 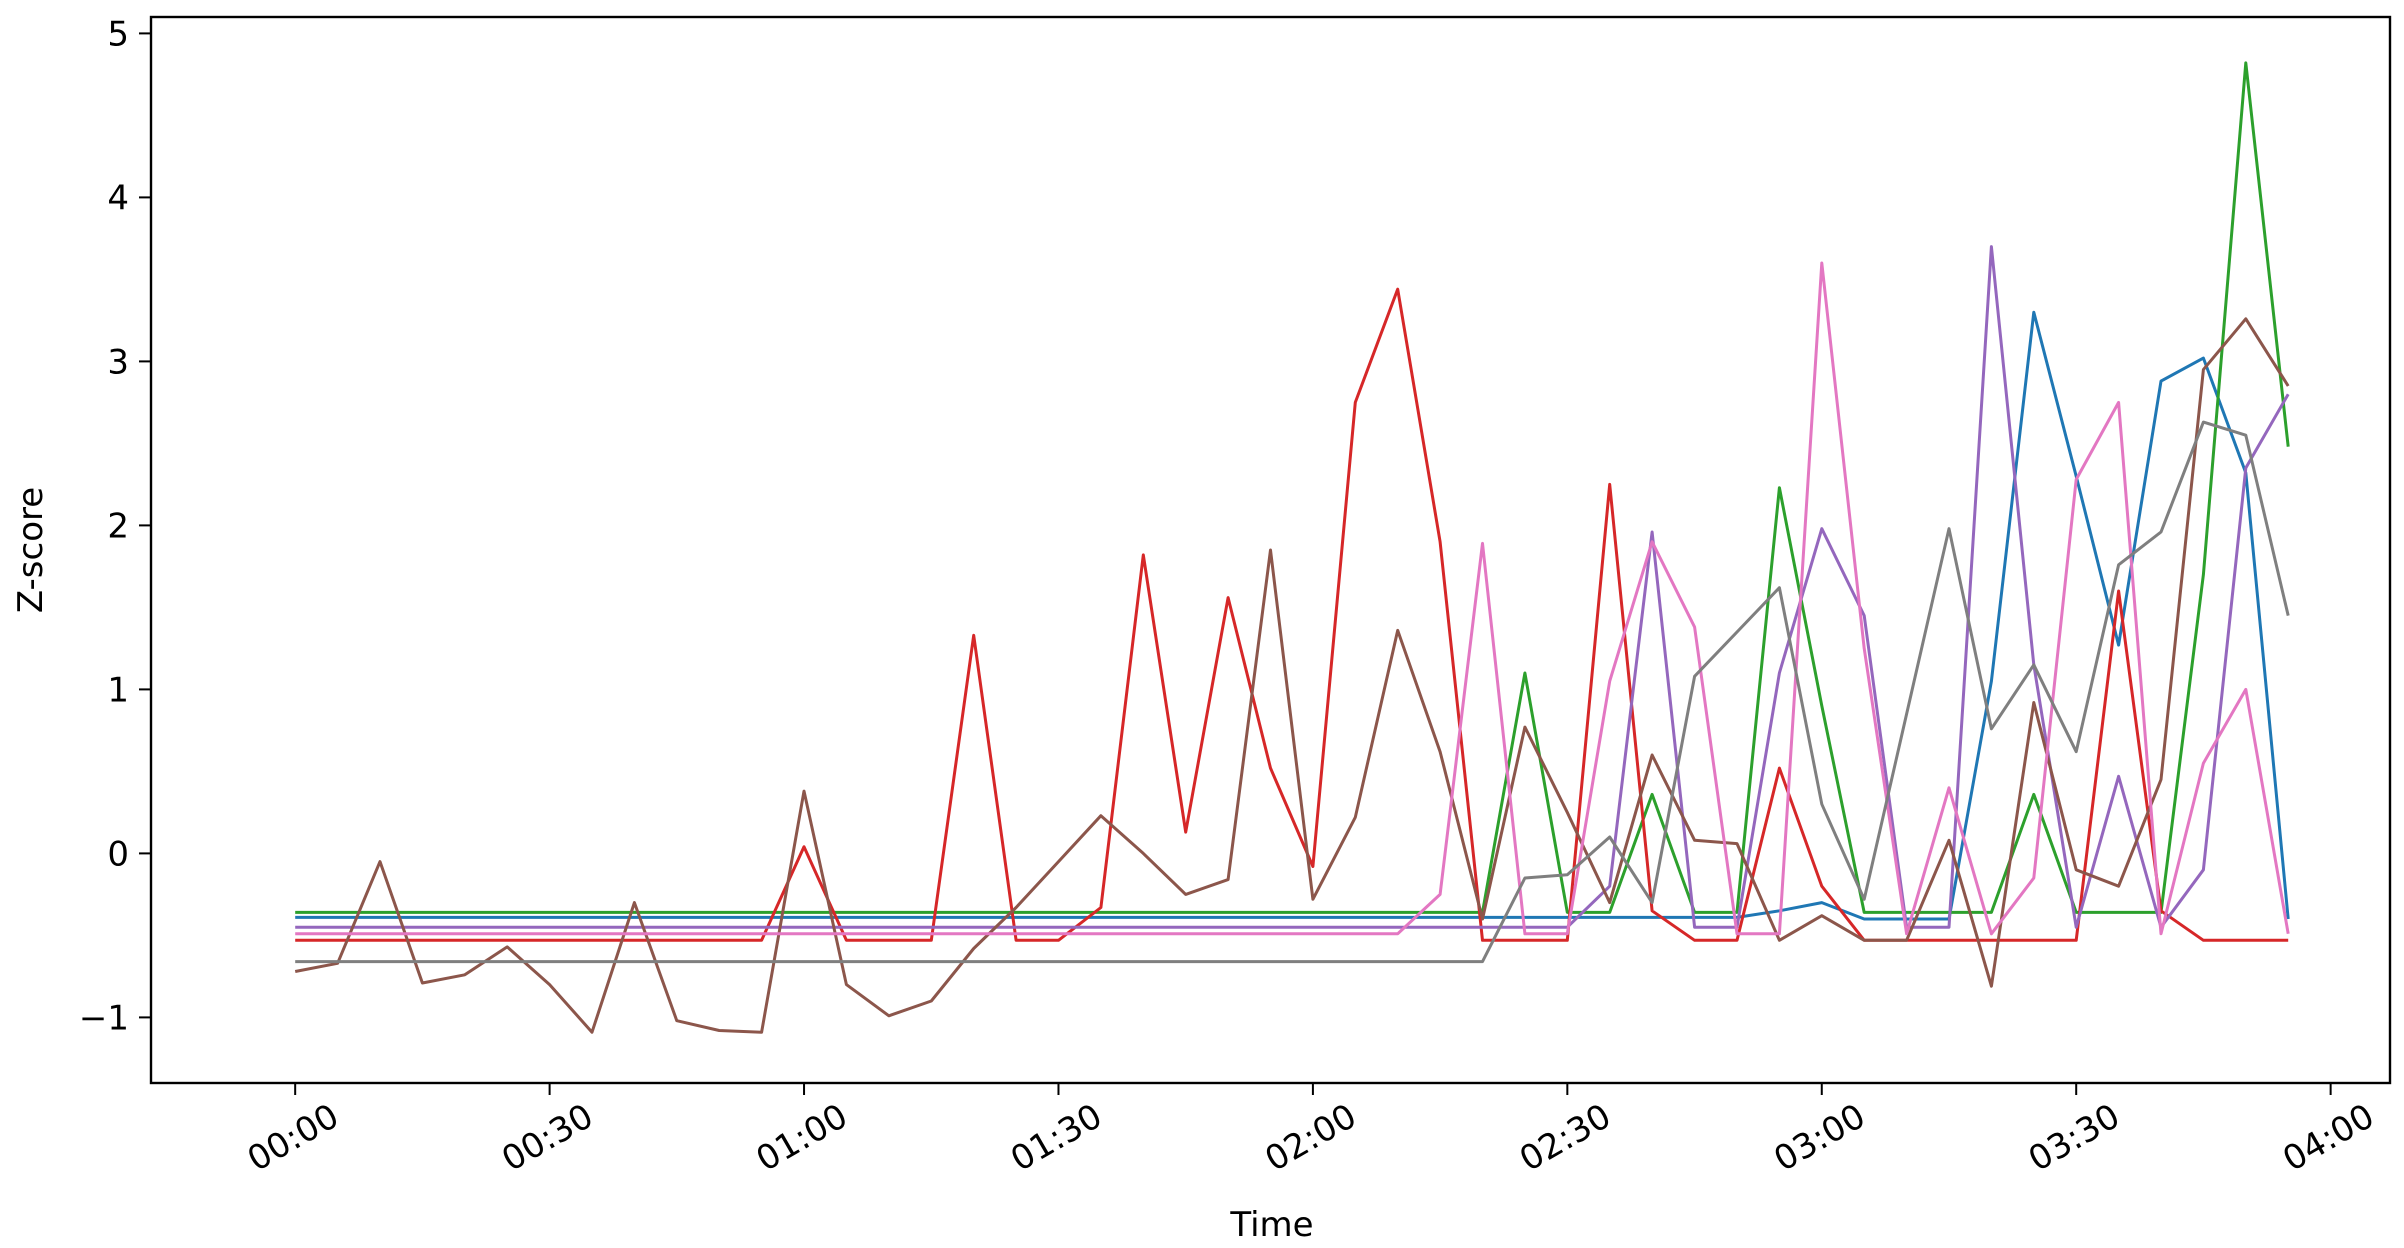 What do you see at coordinates (104, 1018) in the screenshot?
I see `y-tick-label: −1` at bounding box center [104, 1018].